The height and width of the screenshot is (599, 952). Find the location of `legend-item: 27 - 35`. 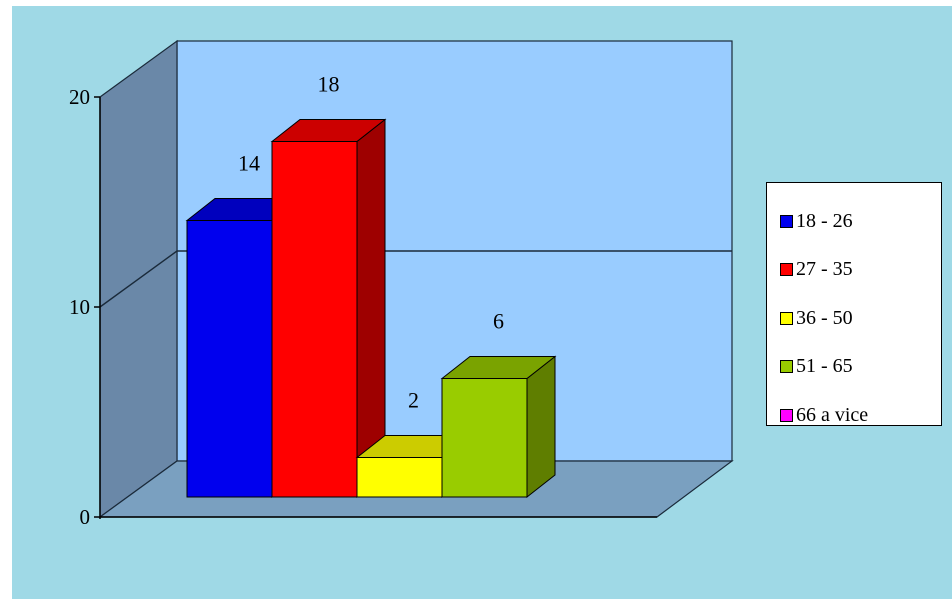

legend-item: 27 - 35 is located at coordinates (854, 270).